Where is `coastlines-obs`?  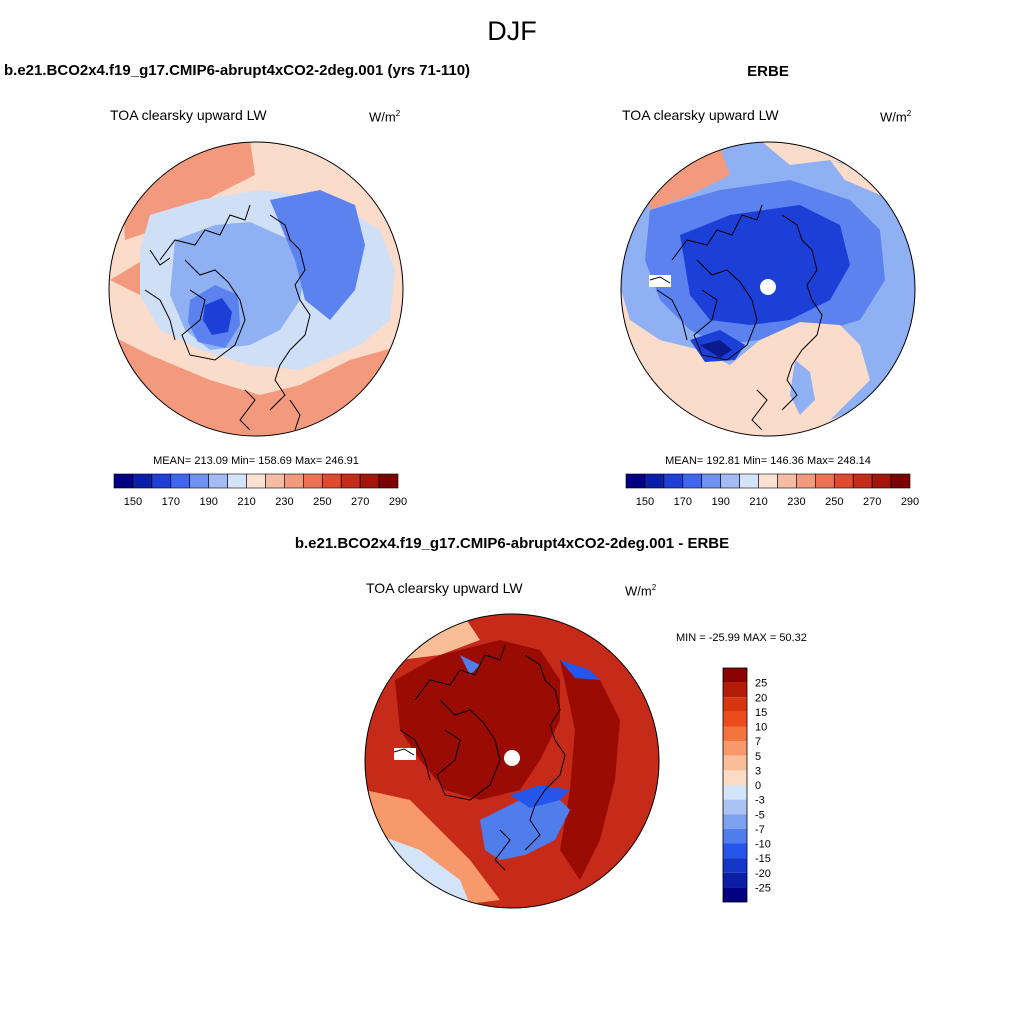
coastlines-obs is located at coordinates (736, 317).